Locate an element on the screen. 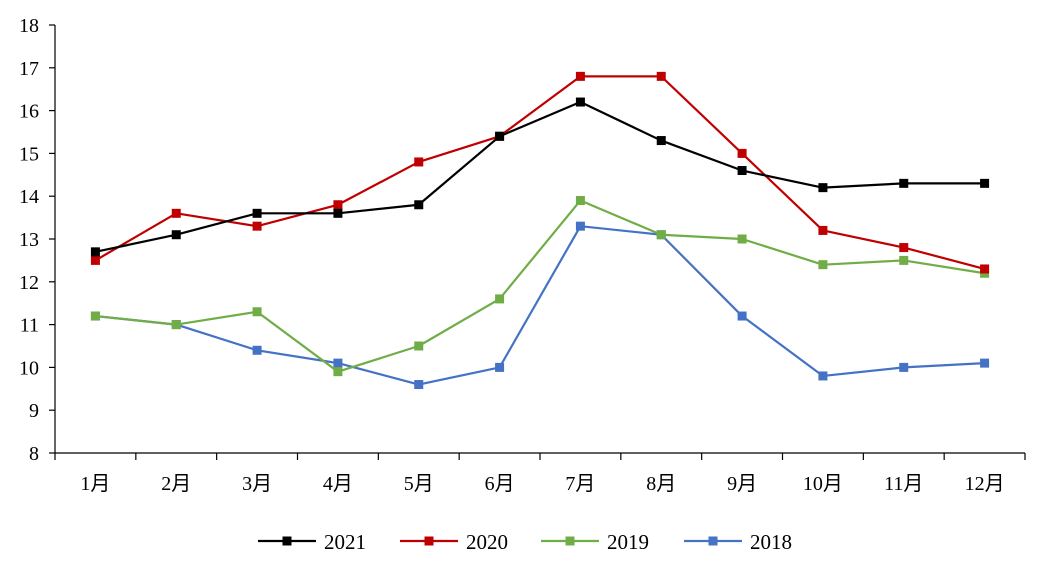  x-axis: 1月 2月 3月 4月 5月 6月 7月 8月 9月 10月 11月 12月 is located at coordinates (540, 473).